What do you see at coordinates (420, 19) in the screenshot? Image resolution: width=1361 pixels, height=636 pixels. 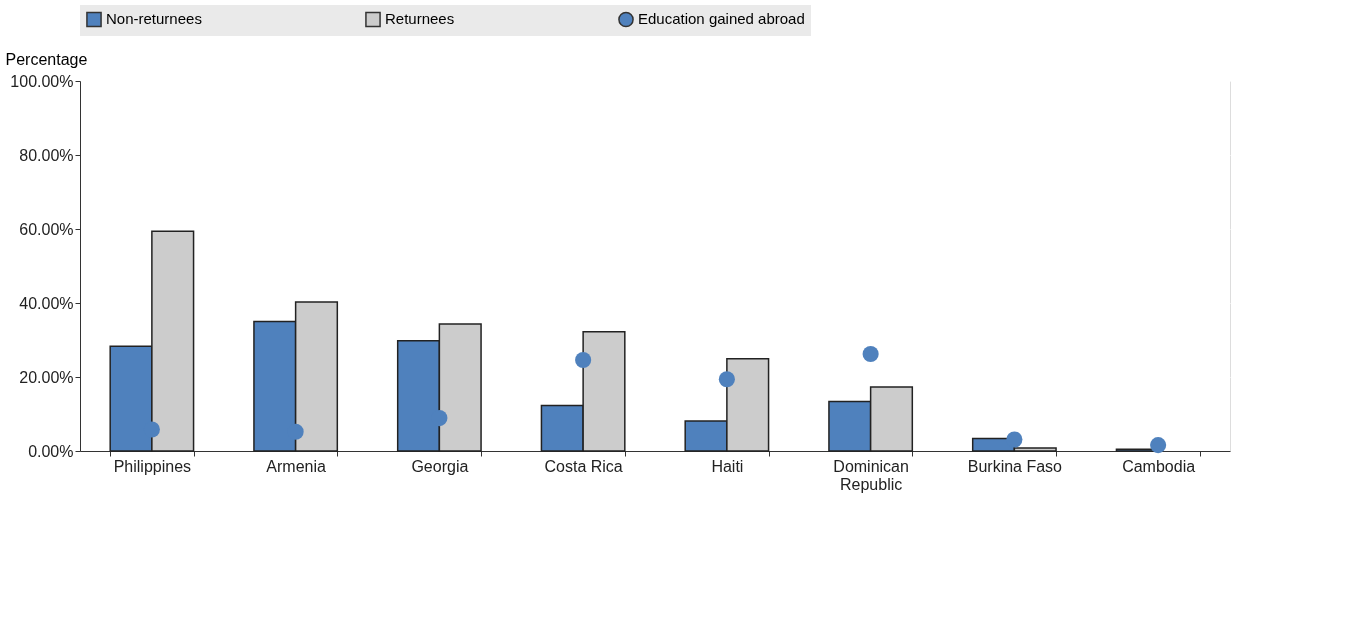 I see `legend-label: Returnees` at bounding box center [420, 19].